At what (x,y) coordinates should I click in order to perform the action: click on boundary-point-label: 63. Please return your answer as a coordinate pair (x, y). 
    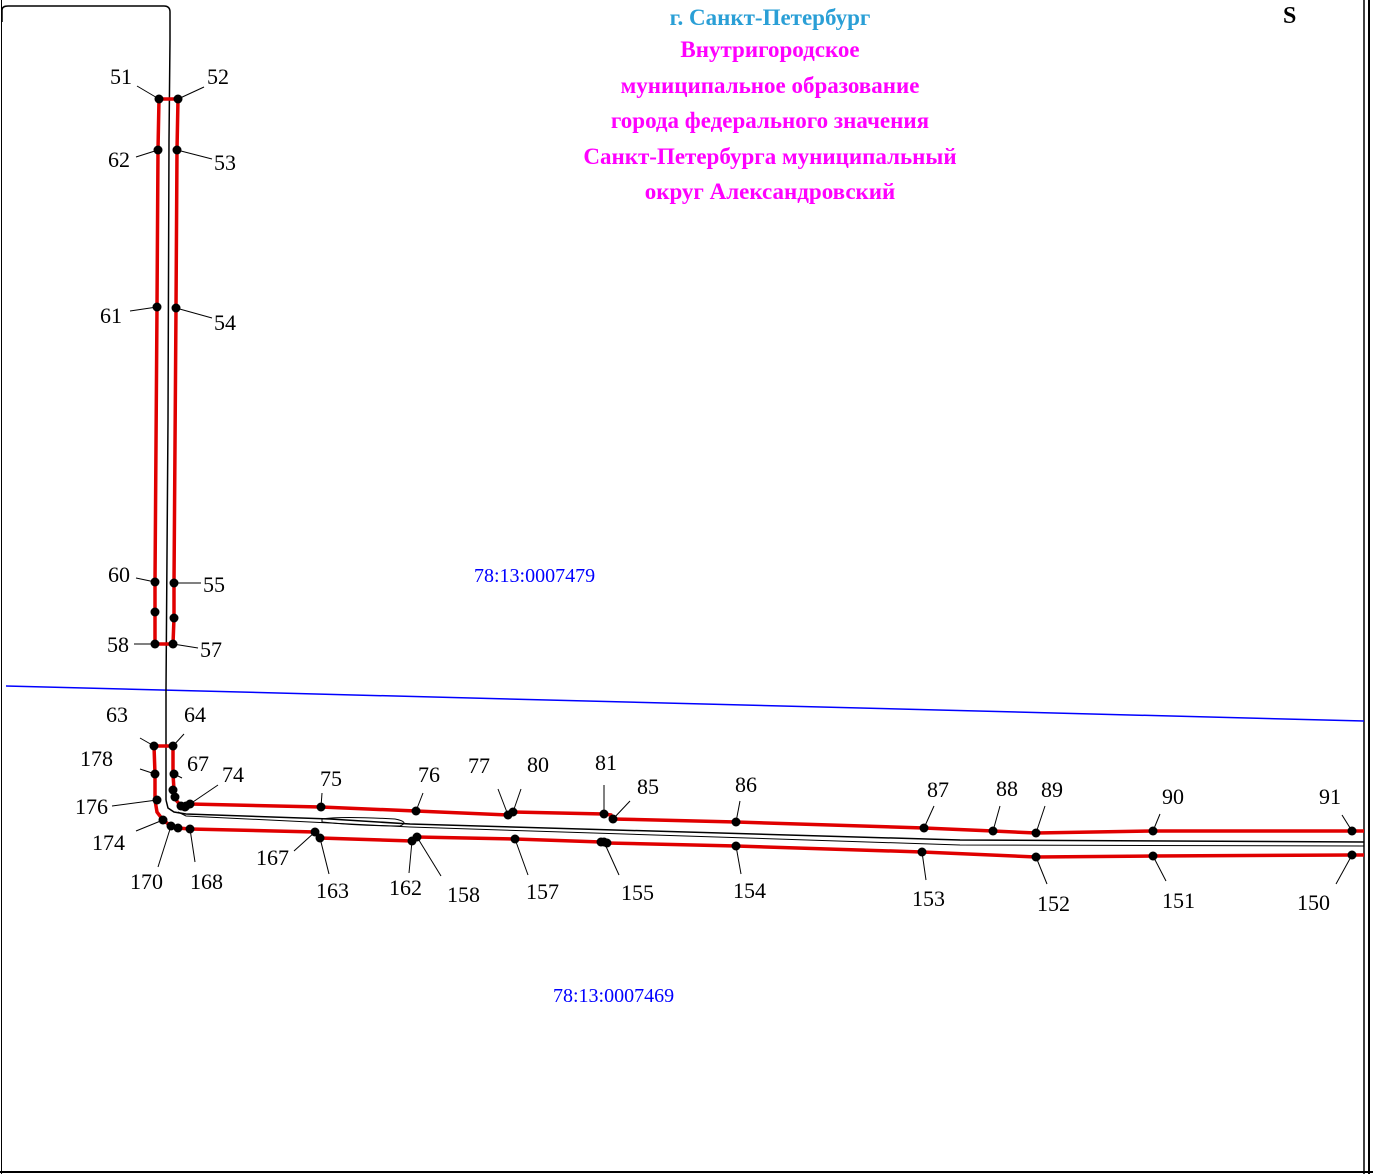
    Looking at the image, I should click on (117, 714).